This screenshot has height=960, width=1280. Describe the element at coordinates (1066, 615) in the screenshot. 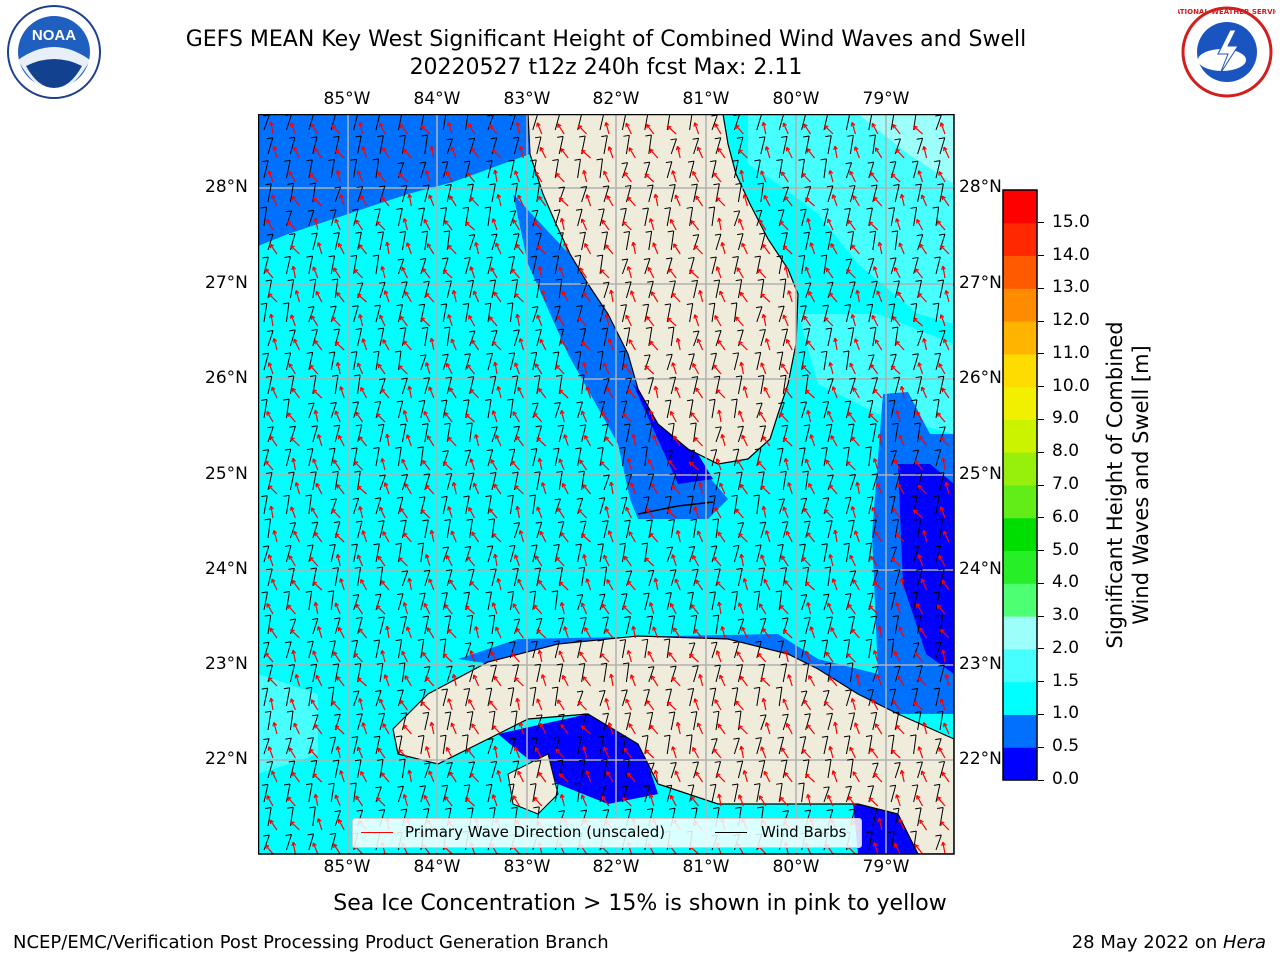

I see `colorbar-tick-label: 3.0` at that location.